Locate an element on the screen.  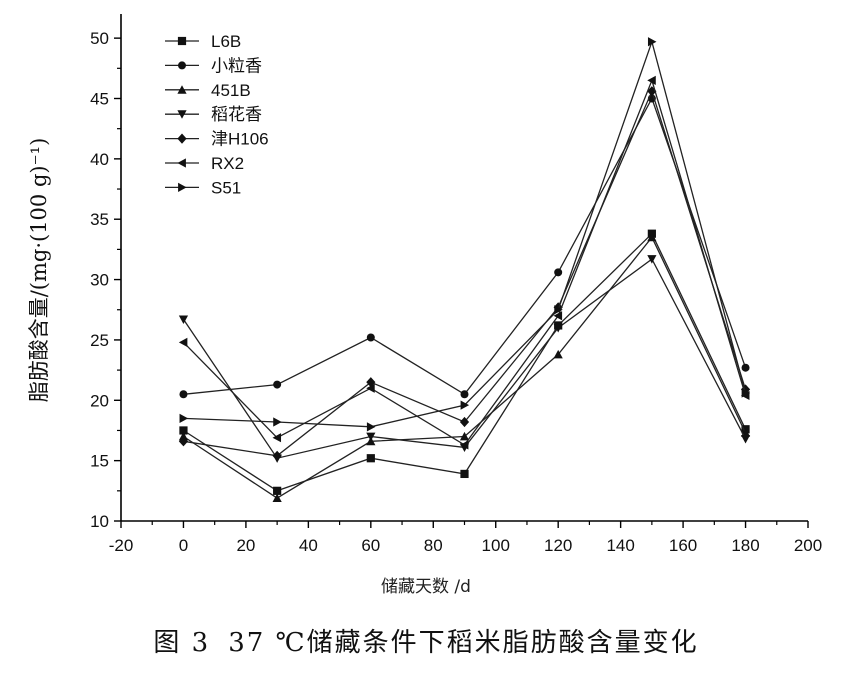
x-tick-label: 20 is located at coordinates (245, 545).